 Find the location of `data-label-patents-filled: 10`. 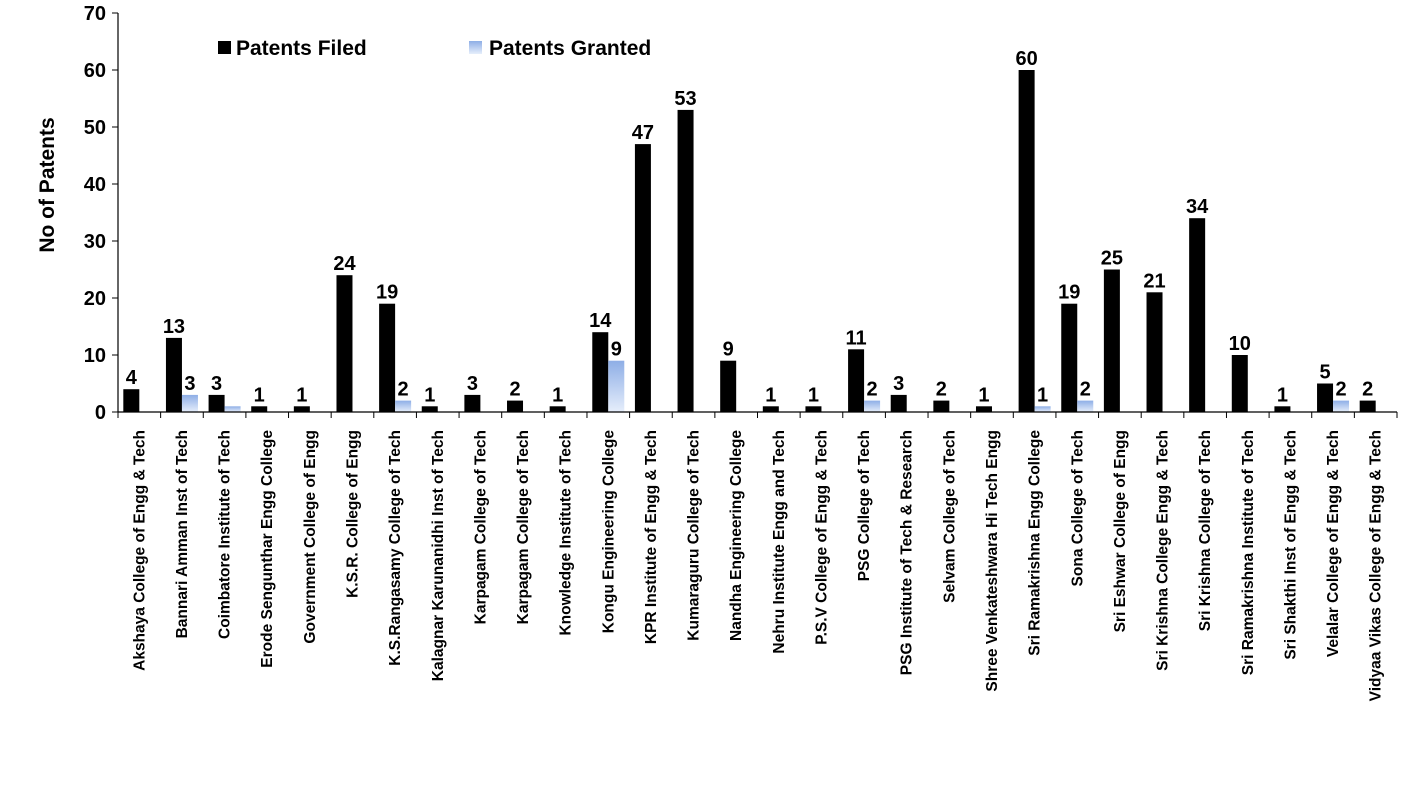

data-label-patents-filled: 10 is located at coordinates (1240, 344).